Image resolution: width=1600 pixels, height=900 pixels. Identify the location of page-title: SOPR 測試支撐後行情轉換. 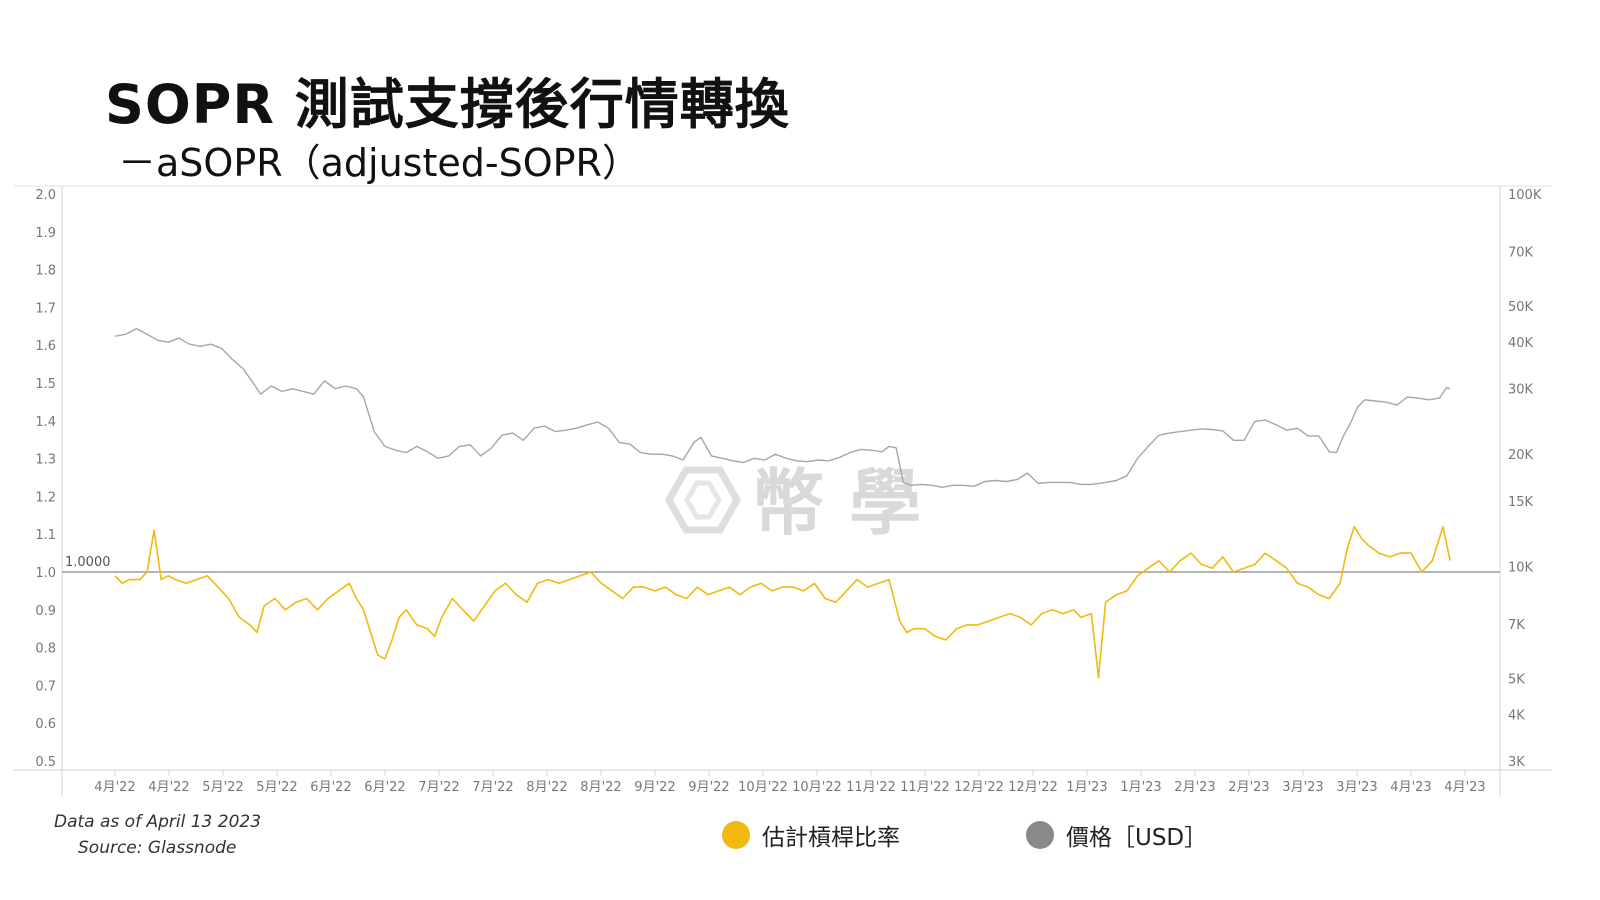
(447, 104).